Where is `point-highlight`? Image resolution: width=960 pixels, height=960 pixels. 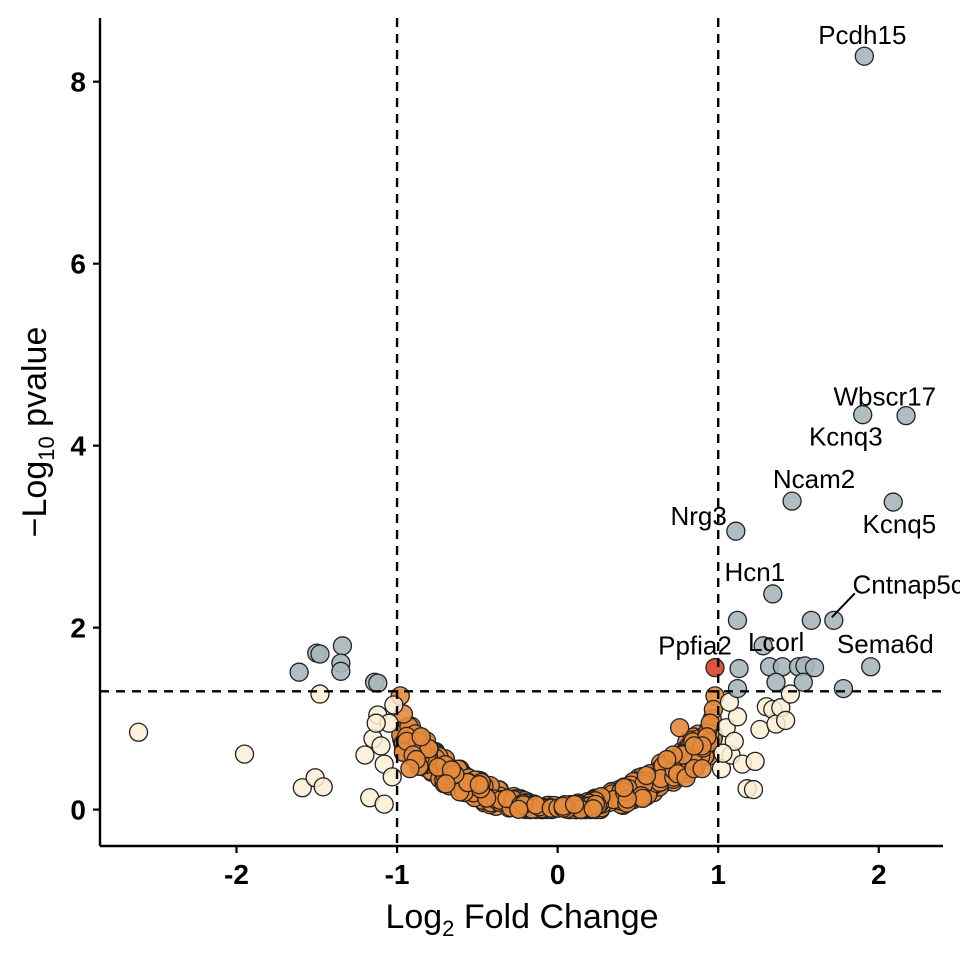
point-highlight is located at coordinates (715, 668).